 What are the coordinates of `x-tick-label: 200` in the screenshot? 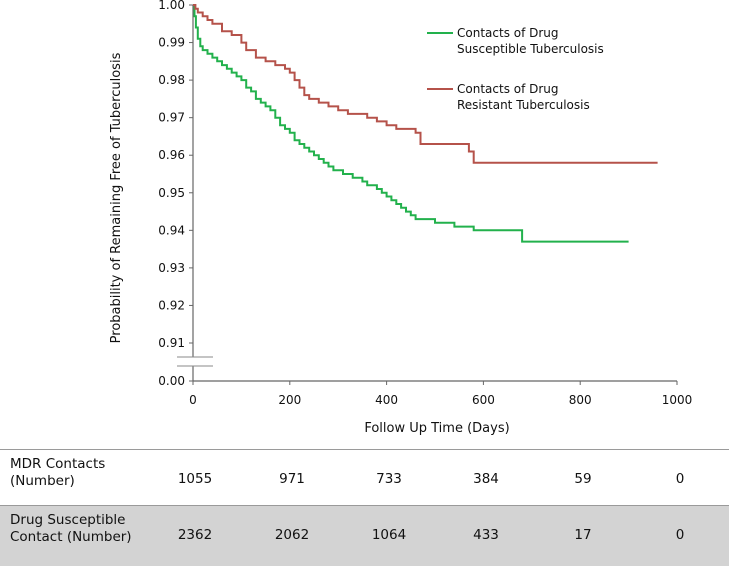 It's located at (289, 400).